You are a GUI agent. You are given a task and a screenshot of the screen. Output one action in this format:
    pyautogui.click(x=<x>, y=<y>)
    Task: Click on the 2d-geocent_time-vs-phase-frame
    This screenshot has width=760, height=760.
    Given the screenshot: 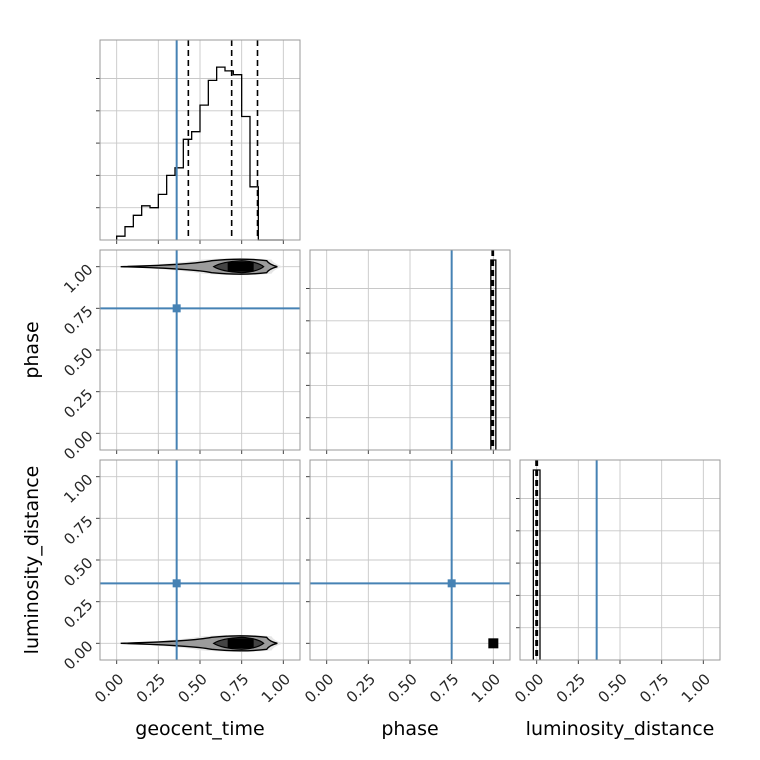 What is the action you would take?
    pyautogui.click(x=200, y=350)
    